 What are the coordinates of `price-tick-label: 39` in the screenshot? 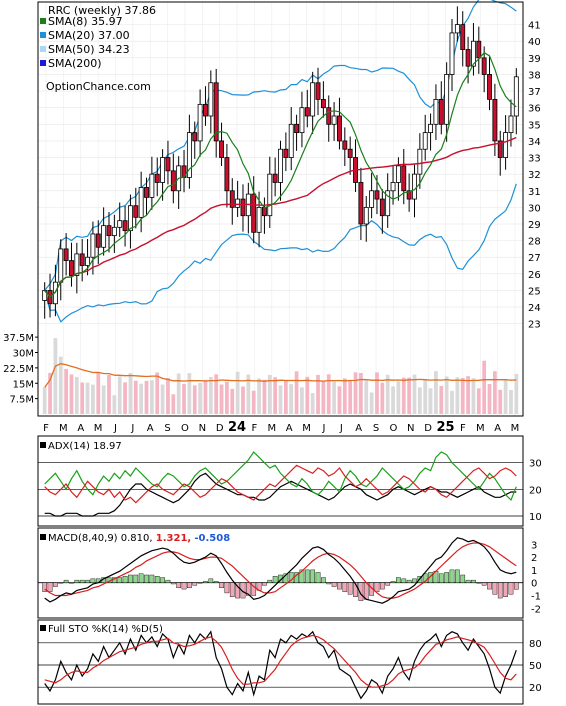 It's located at (534, 59).